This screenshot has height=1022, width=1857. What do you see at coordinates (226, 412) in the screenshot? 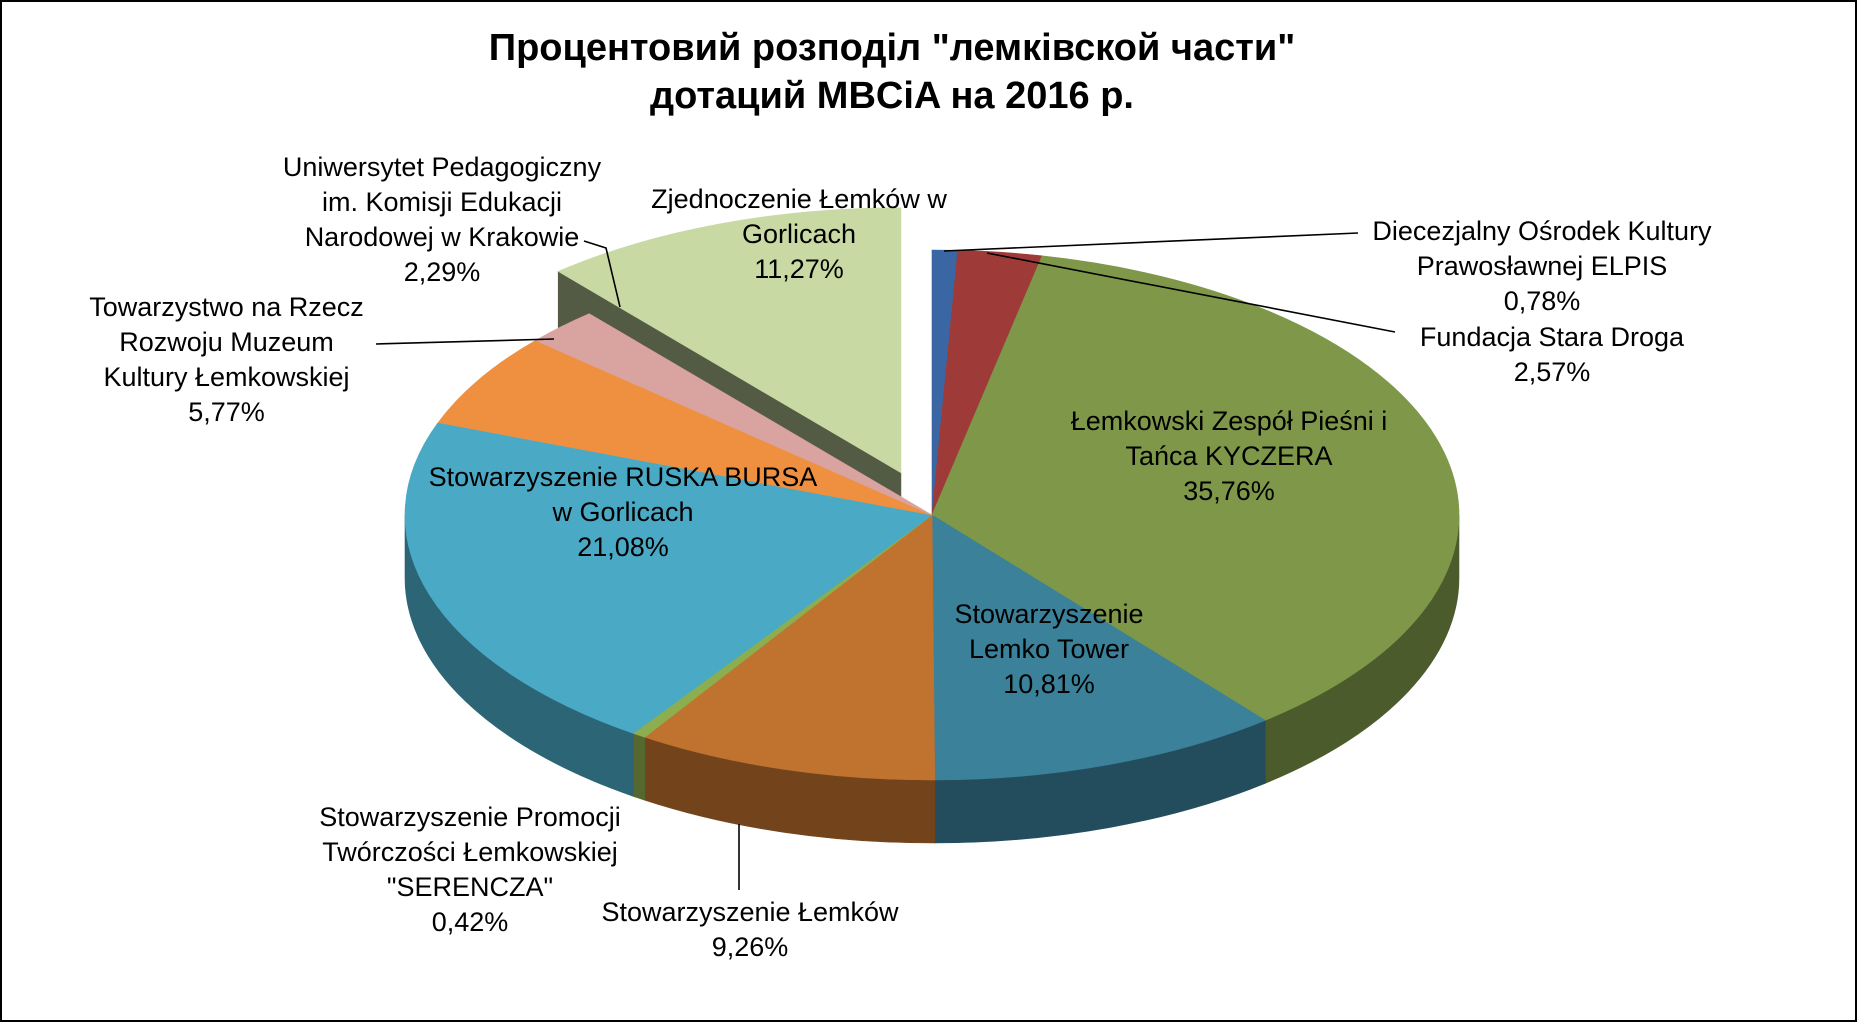
I see `slice-label-towarzystwo-pct: 5,77%` at bounding box center [226, 412].